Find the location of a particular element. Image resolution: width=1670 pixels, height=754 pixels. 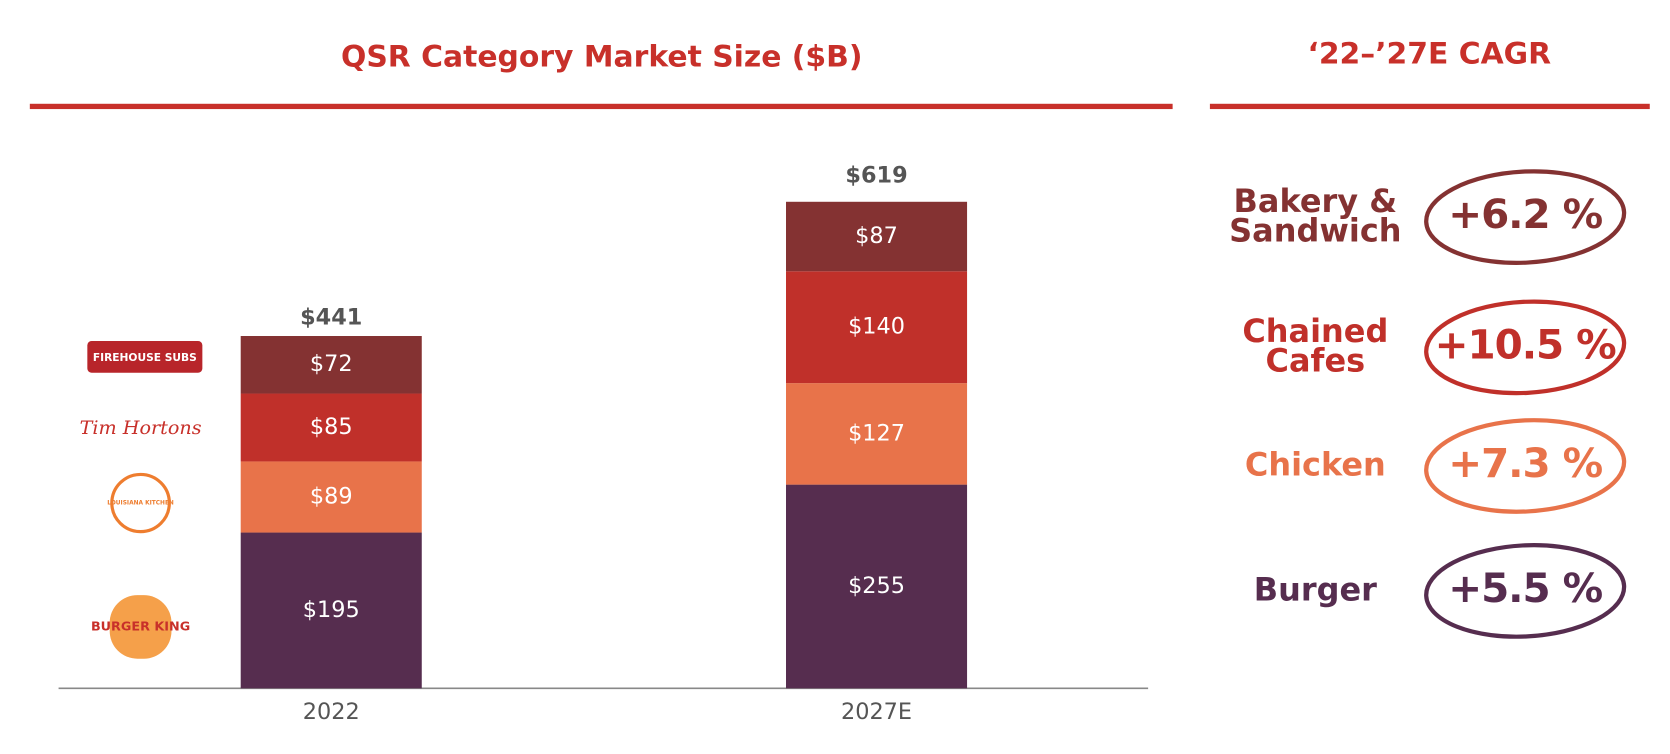

category-label-box: Chained Cafes is located at coordinates (1315, 347).